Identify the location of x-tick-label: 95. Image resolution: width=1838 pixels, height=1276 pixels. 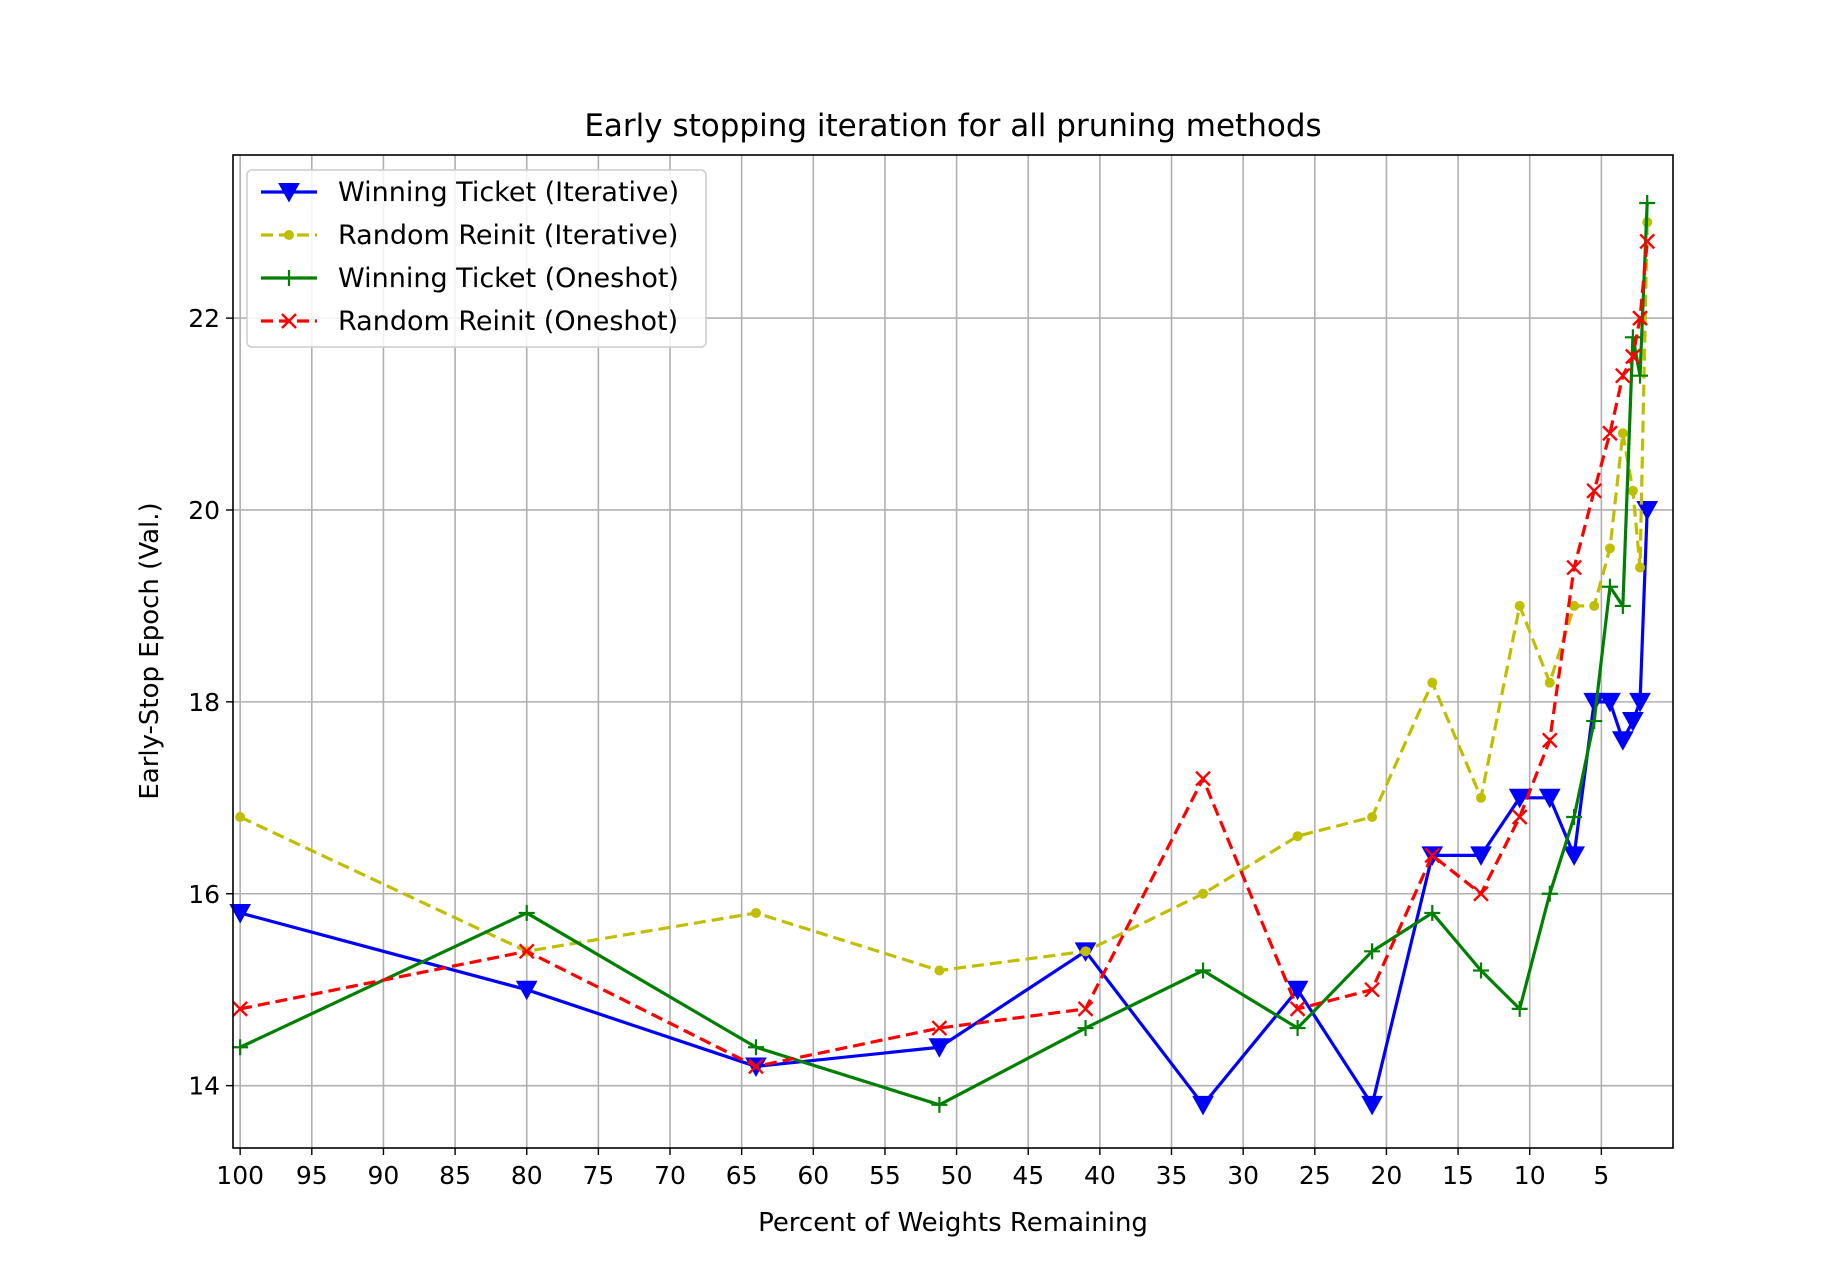
(312, 1175).